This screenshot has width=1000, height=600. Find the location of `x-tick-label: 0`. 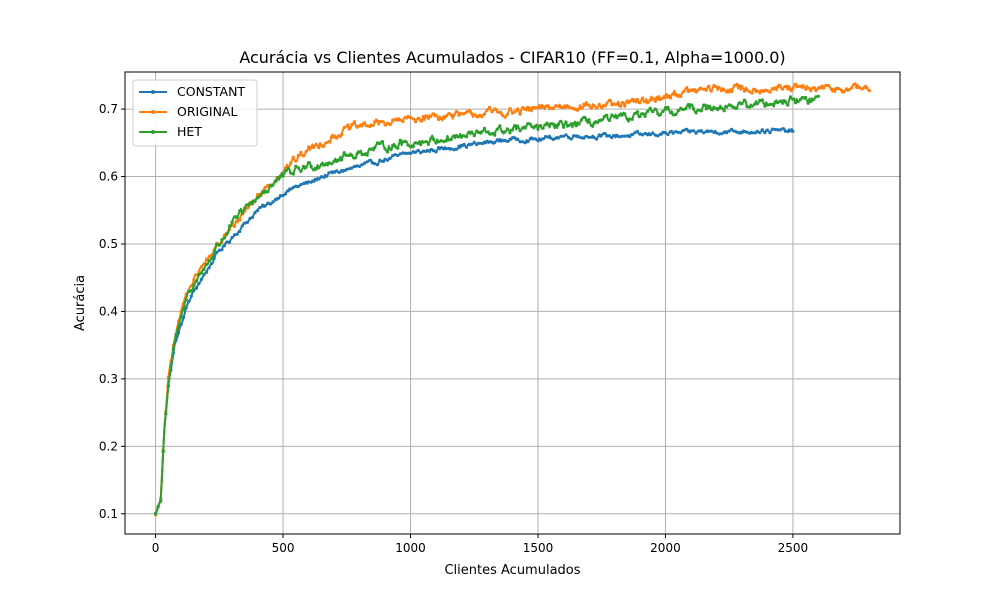

x-tick-label: 0 is located at coordinates (156, 548).